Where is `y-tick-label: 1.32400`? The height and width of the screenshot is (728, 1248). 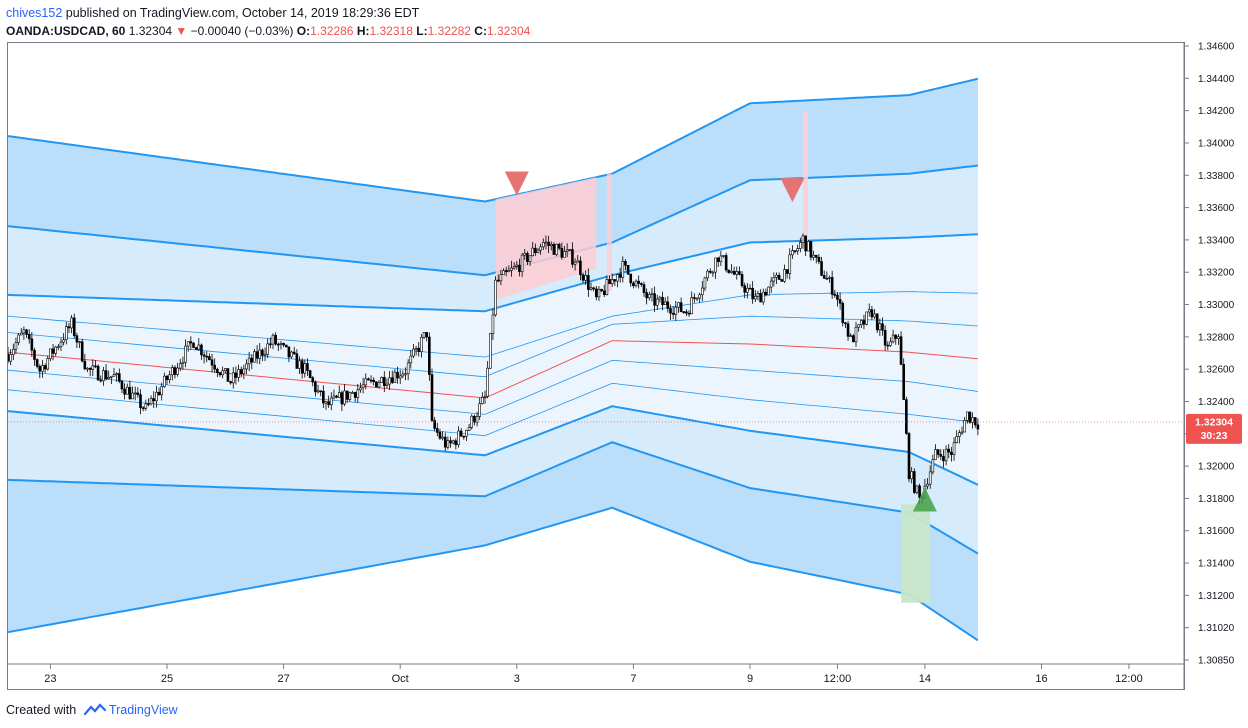
y-tick-label: 1.32400 is located at coordinates (1216, 402).